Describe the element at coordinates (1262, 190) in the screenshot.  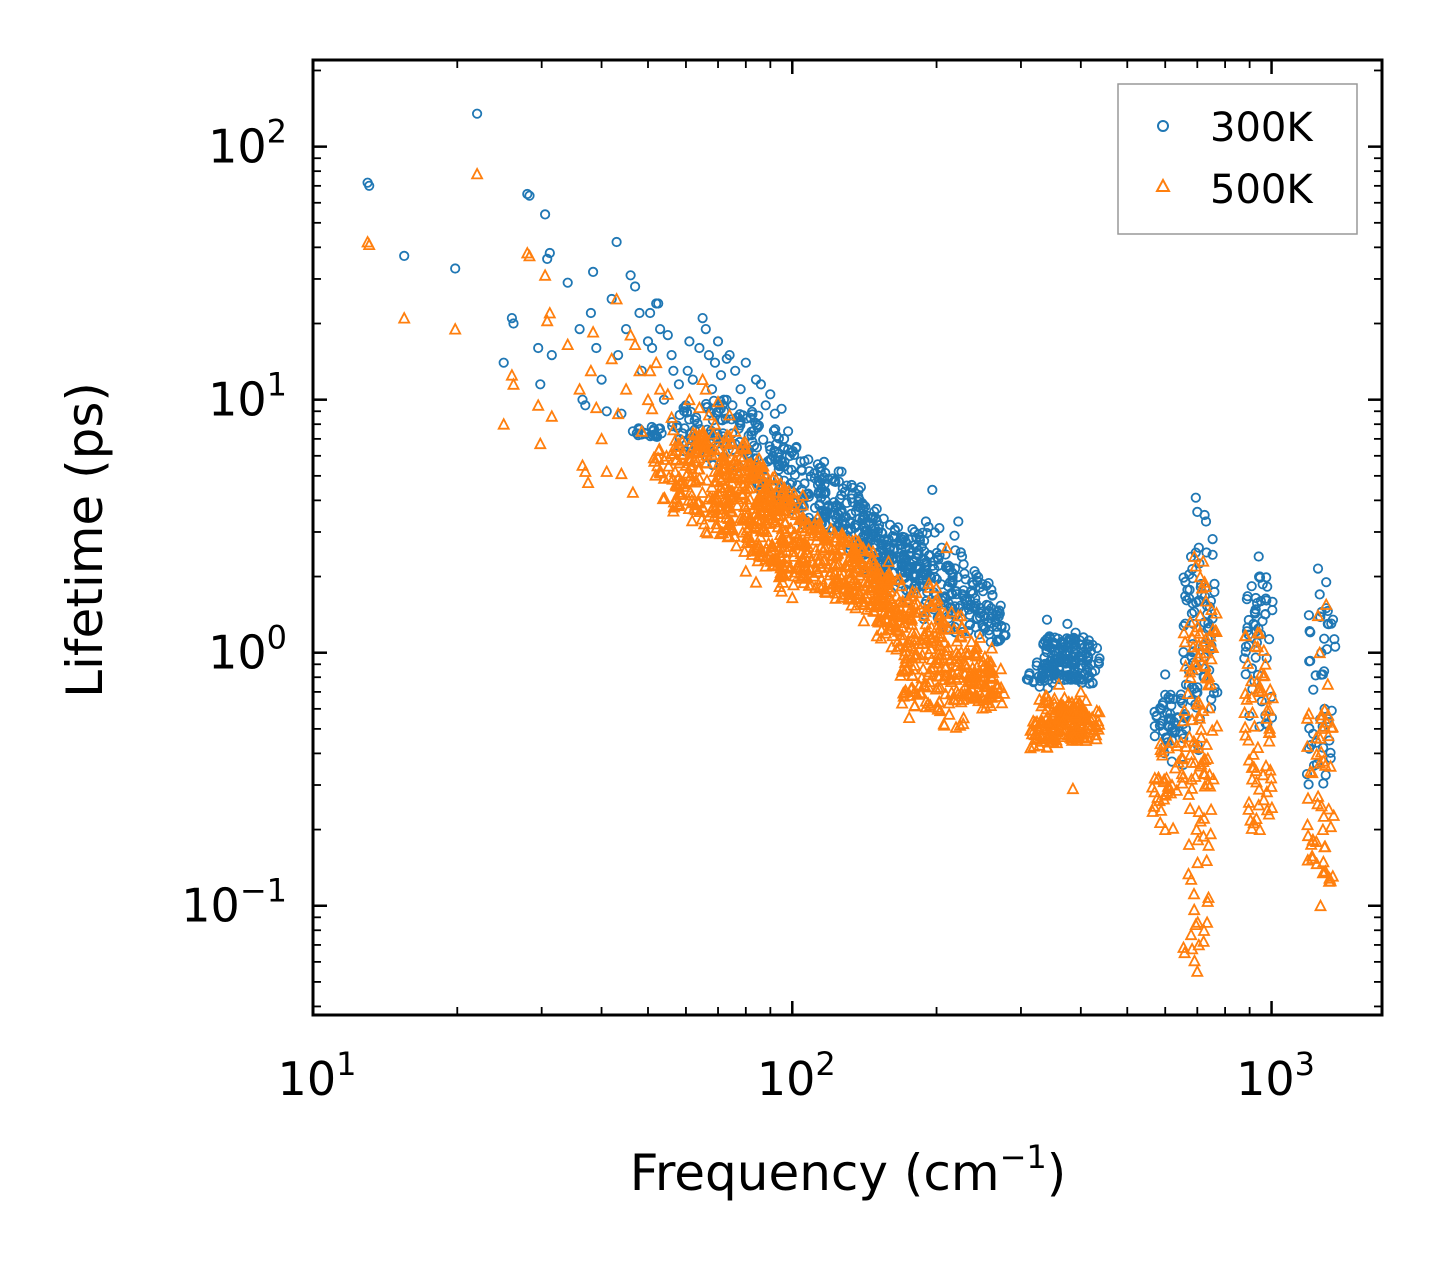
I see `legend-label-500k: 500K` at that location.